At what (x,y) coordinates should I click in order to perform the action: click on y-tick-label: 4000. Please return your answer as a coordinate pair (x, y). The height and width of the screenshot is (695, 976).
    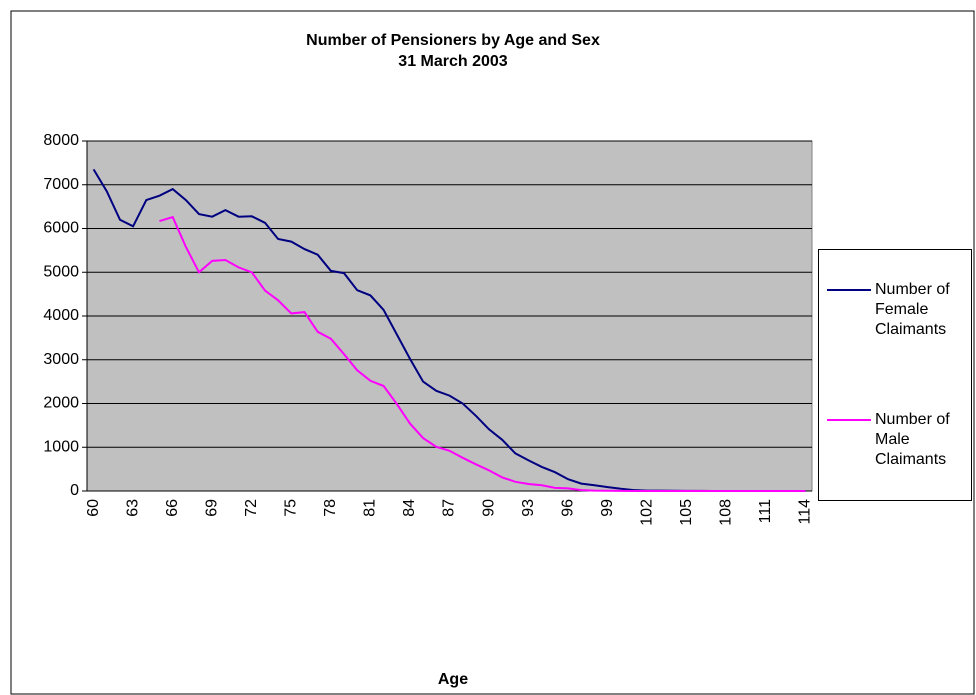
    Looking at the image, I should click on (61, 315).